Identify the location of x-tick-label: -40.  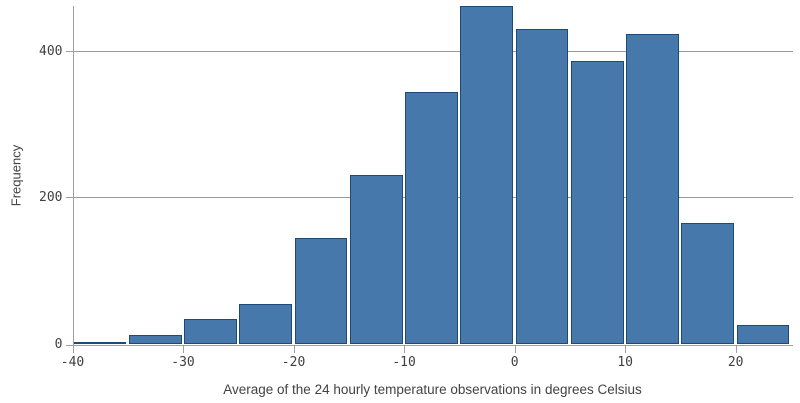
(72, 362).